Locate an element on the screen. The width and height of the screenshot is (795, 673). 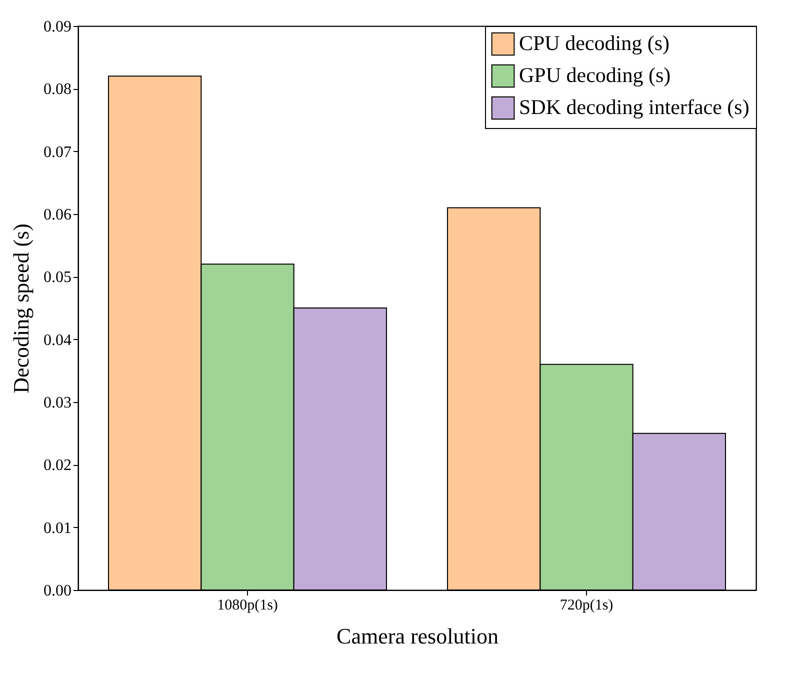
y-tick-label: 0.00 is located at coordinates (58, 591).